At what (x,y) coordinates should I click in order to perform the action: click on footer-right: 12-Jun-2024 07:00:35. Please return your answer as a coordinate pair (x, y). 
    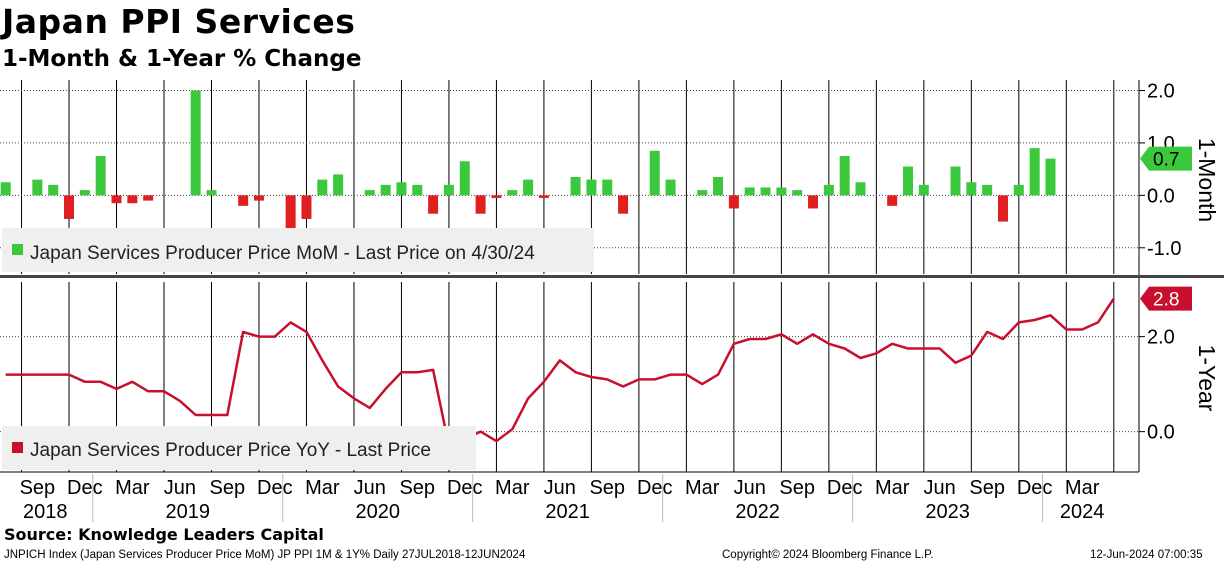
    Looking at the image, I should click on (1146, 555).